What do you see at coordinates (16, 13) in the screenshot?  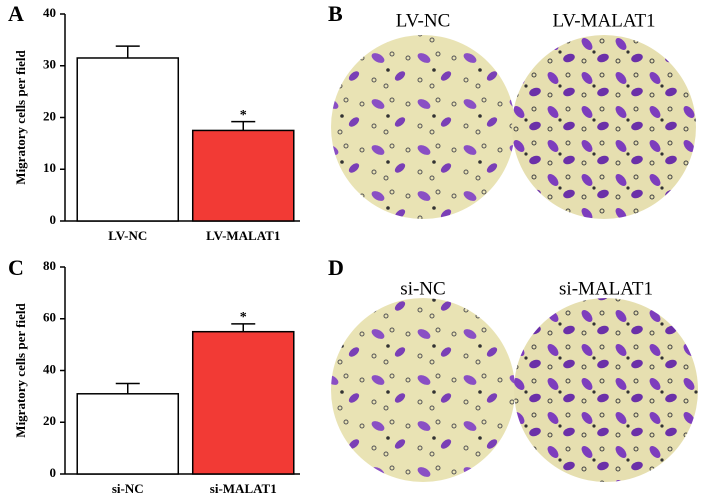 I see `panel-label: A` at bounding box center [16, 13].